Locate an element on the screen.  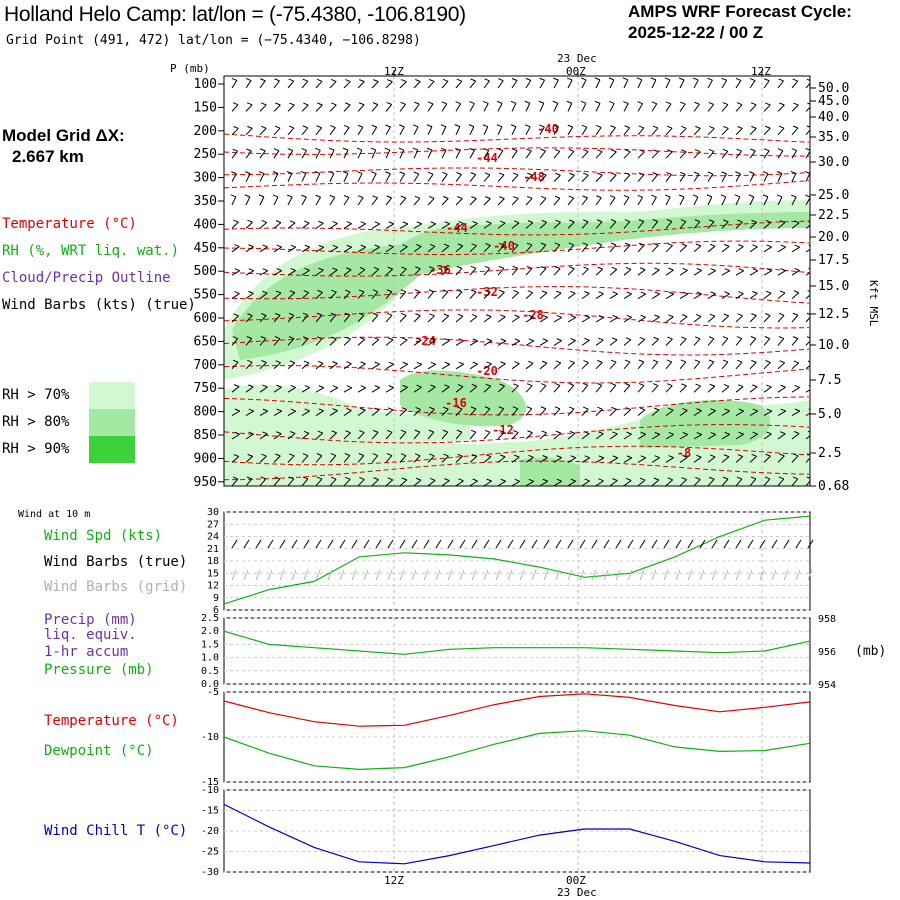
legend-pressure: Pressure (mb) is located at coordinates (99, 670).